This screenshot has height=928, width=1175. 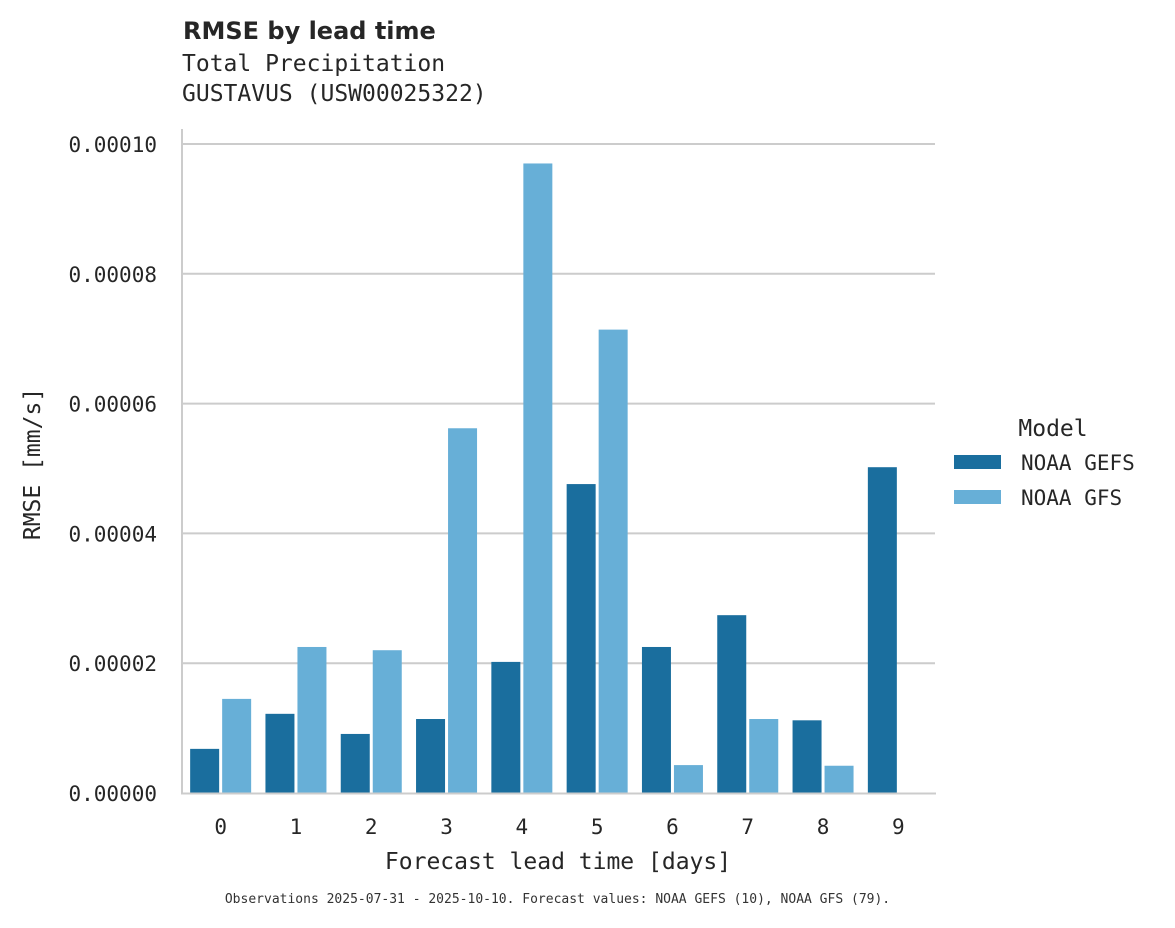 I want to click on y-tick-label: 0.00000, so click(x=112, y=794).